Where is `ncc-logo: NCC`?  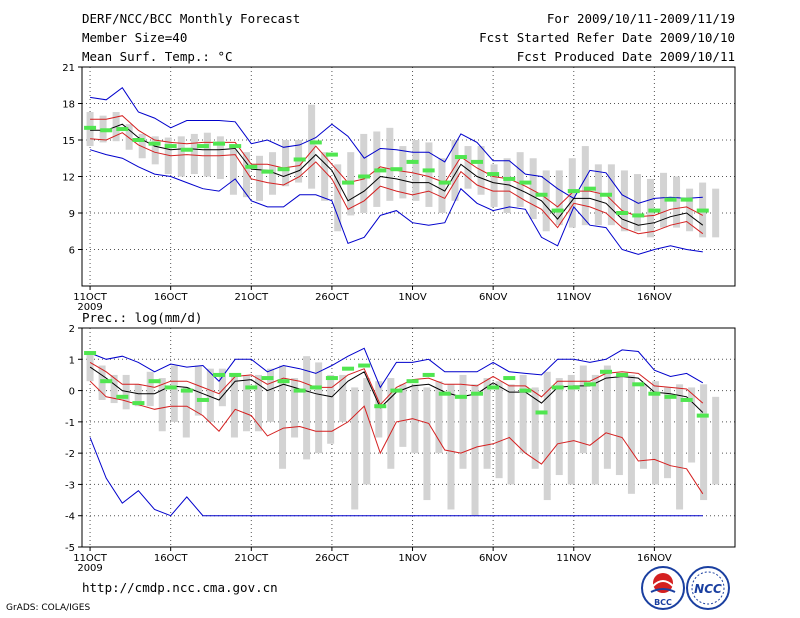 ncc-logo: NCC is located at coordinates (708, 588).